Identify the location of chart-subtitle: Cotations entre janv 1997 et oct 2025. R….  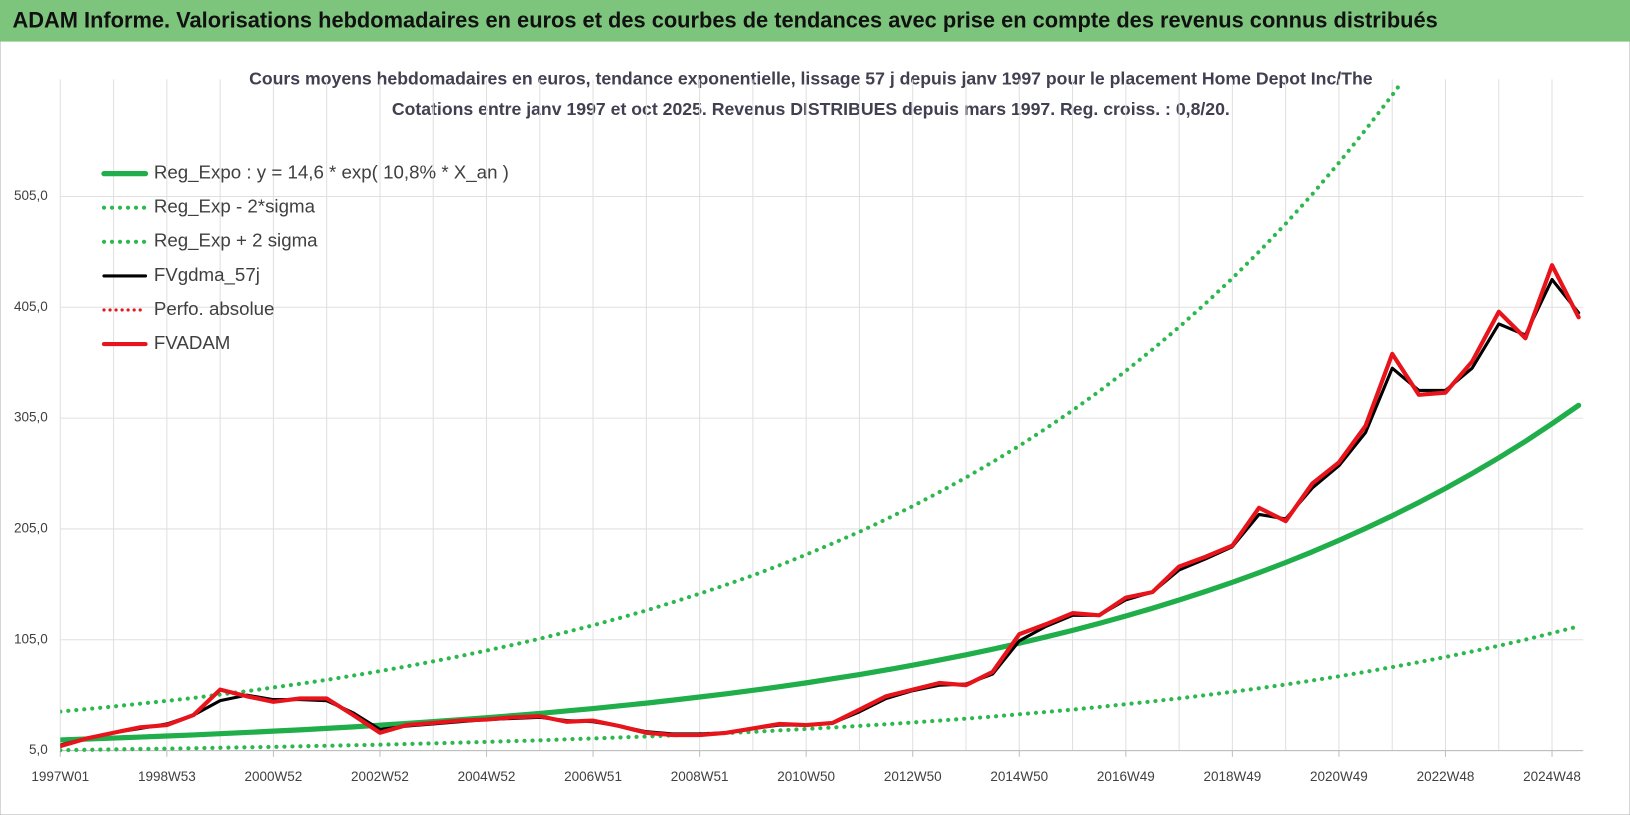
(811, 109).